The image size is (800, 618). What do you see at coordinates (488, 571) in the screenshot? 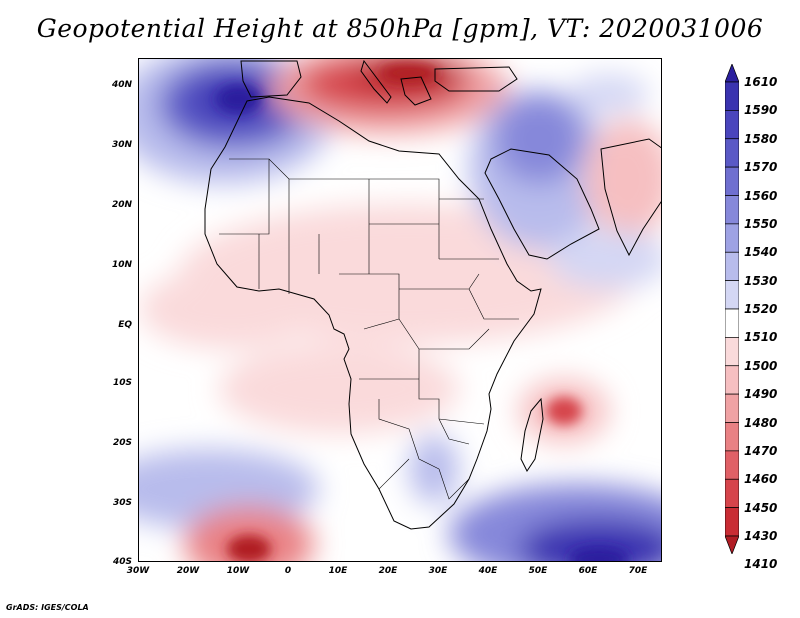
I see `lon-label-40e: 40E` at bounding box center [488, 571].